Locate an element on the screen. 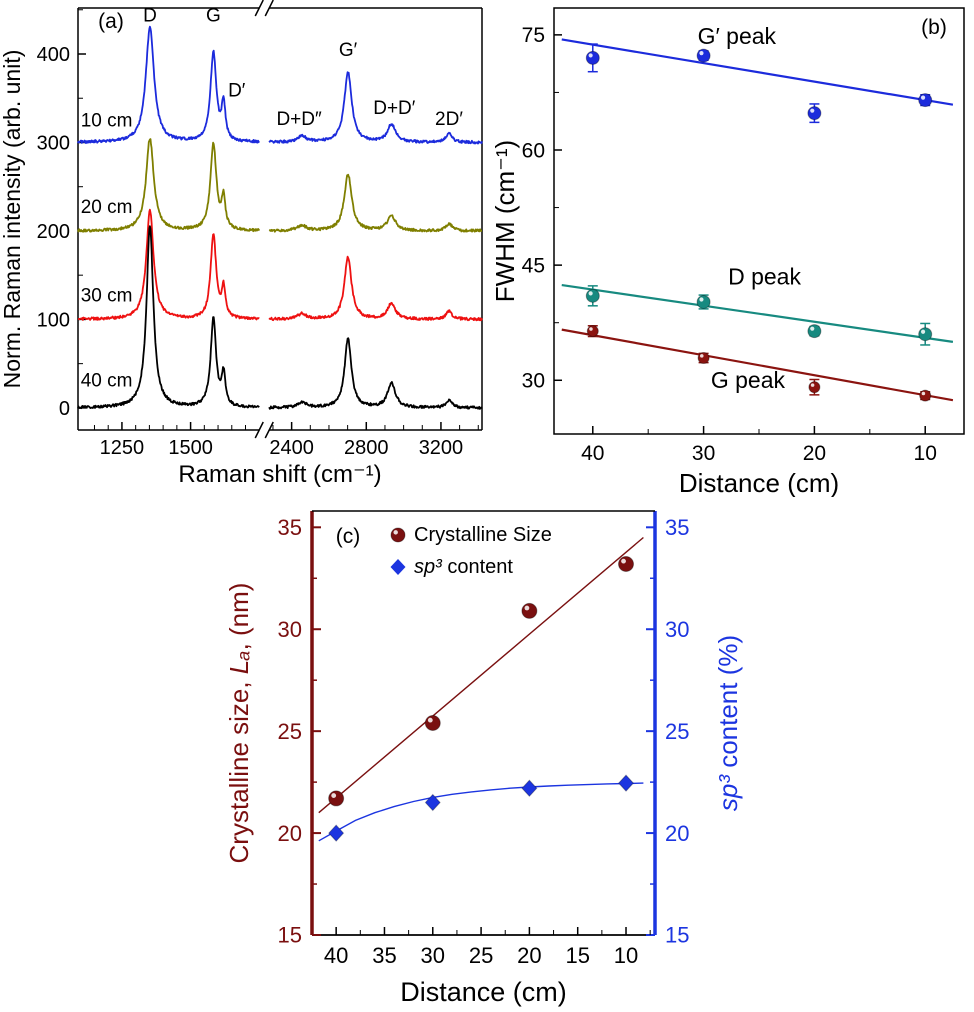 The width and height of the screenshot is (974, 1012). y-left-tick-label: 30 is located at coordinates (290, 629).